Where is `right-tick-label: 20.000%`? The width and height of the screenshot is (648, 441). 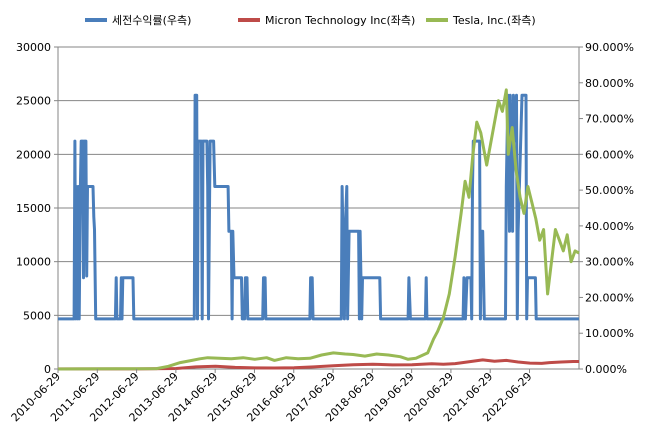
right-tick-label: 20.000% is located at coordinates (609, 297).